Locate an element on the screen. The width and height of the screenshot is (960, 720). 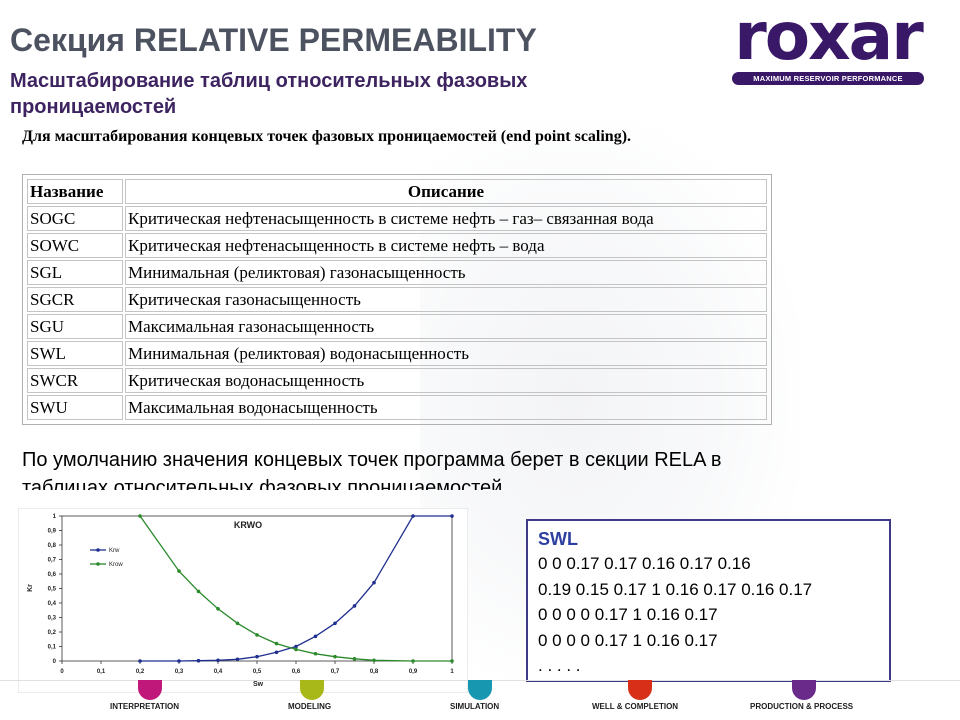
param-name: SOGC is located at coordinates (75, 218).